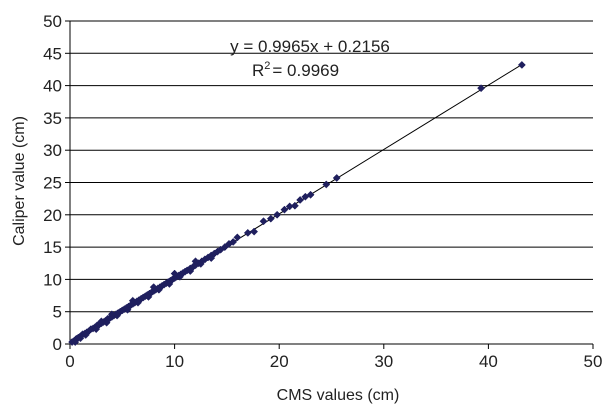 The height and width of the screenshot is (405, 608). I want to click on trendline-equation: y = 0.9965x + 0.2156, so click(310, 46).